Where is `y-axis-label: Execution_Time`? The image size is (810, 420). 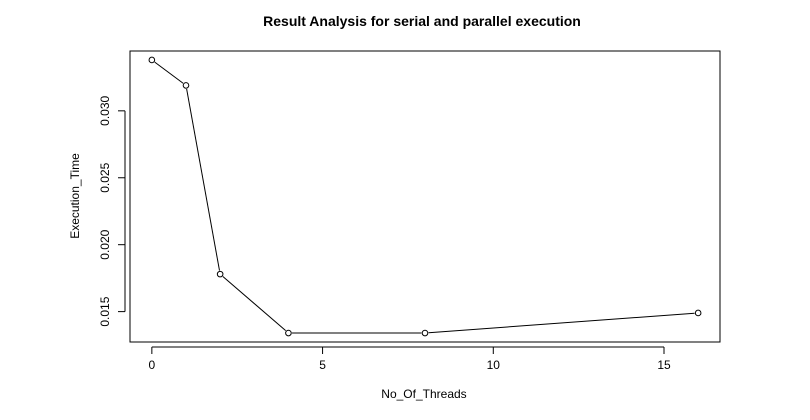
y-axis-label: Execution_Time is located at coordinates (75, 196).